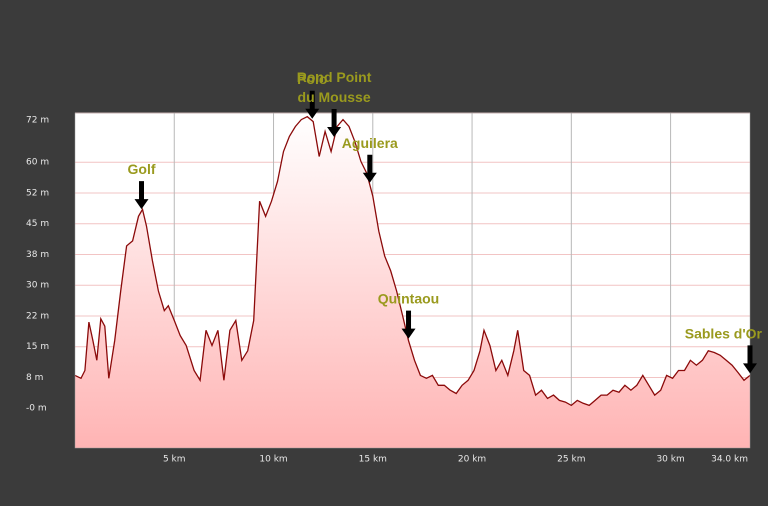 The image size is (768, 506). What do you see at coordinates (37, 121) in the screenshot?
I see `y-tick-label: 72 m` at bounding box center [37, 121].